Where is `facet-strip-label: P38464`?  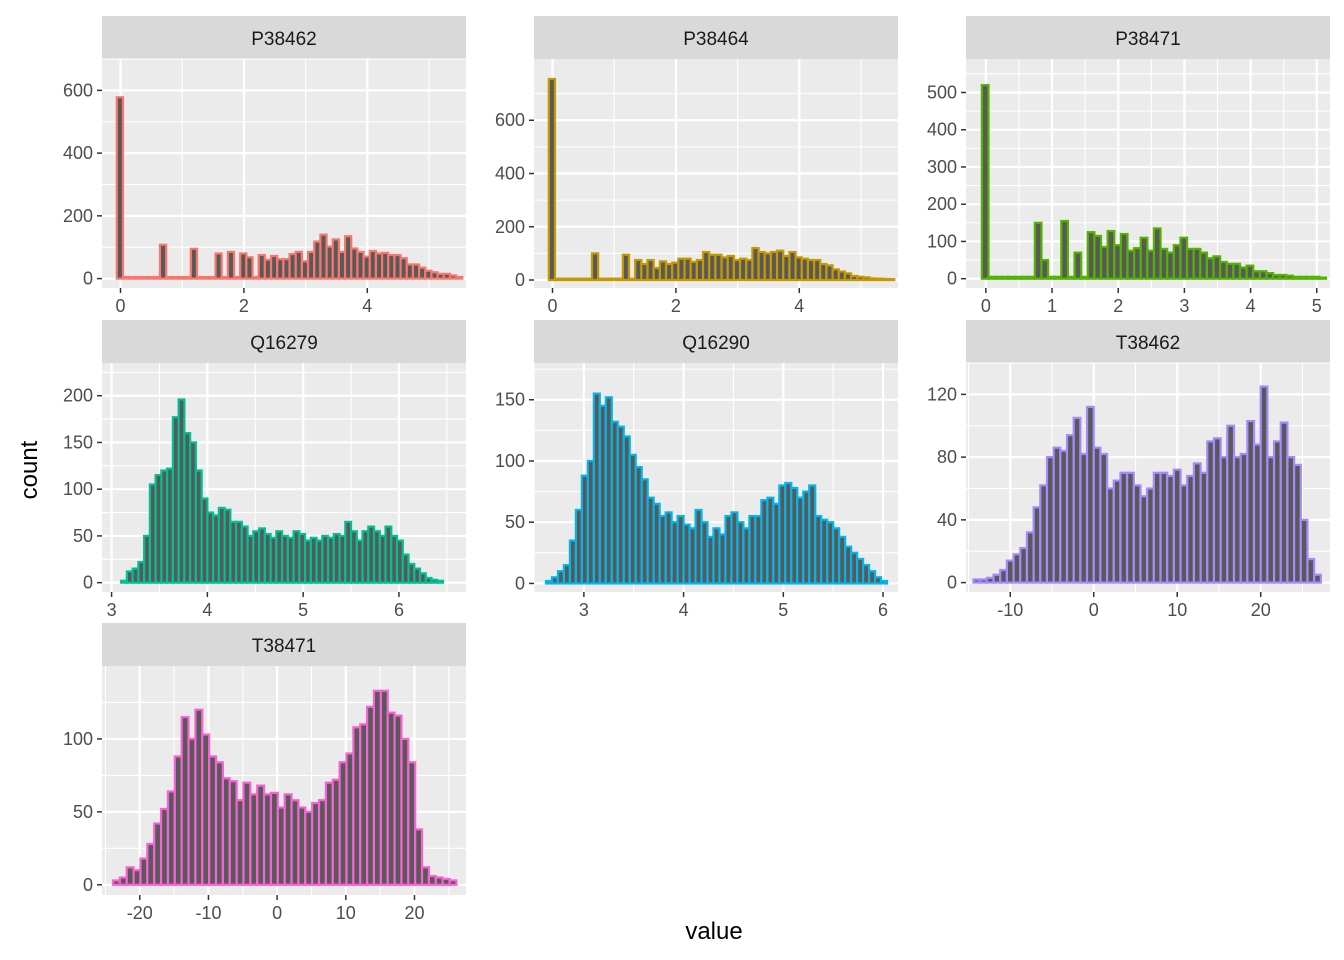 facet-strip-label: P38464 is located at coordinates (716, 39).